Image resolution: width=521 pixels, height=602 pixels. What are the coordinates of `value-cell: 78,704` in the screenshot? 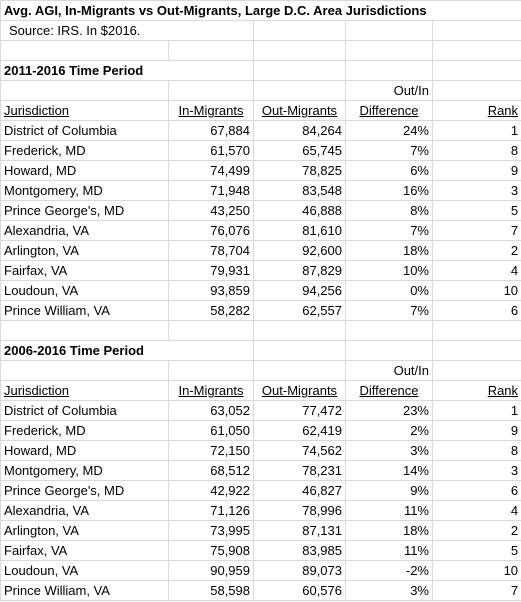 It's located at (211, 250).